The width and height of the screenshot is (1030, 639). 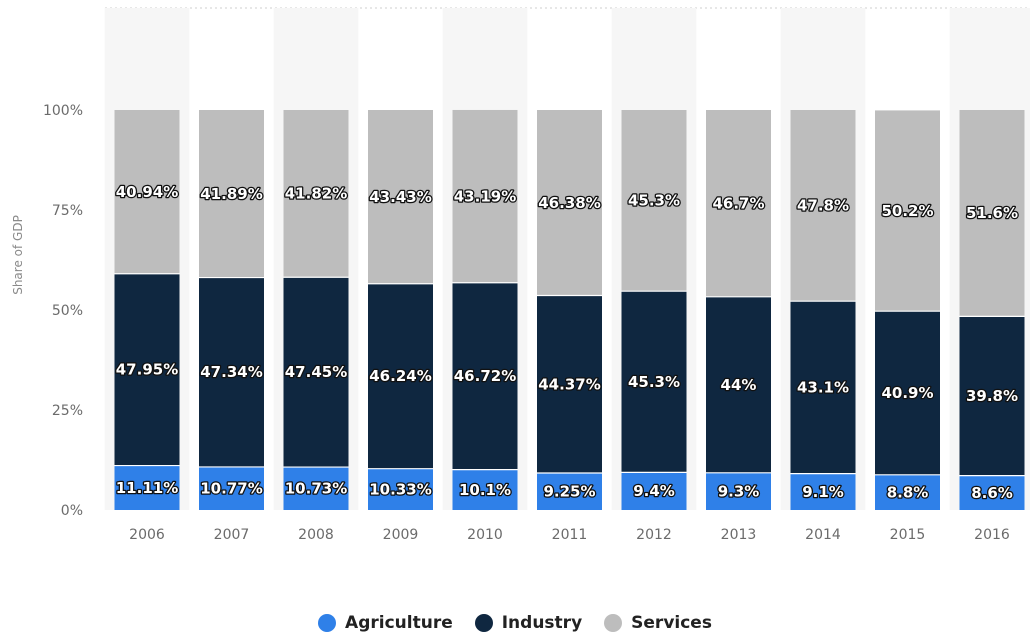 I want to click on bar-agriculture-2014, so click(x=823, y=491).